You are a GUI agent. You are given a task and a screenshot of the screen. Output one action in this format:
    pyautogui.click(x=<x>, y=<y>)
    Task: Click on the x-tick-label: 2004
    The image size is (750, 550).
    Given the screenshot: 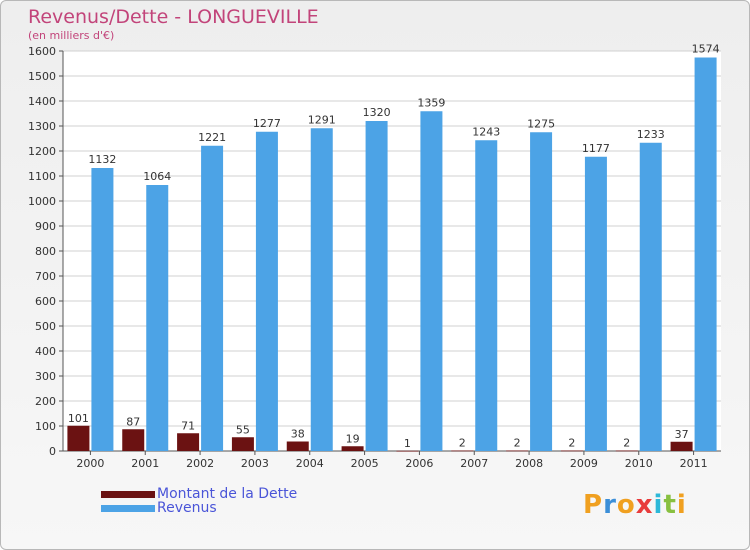 What is the action you would take?
    pyautogui.click(x=310, y=463)
    